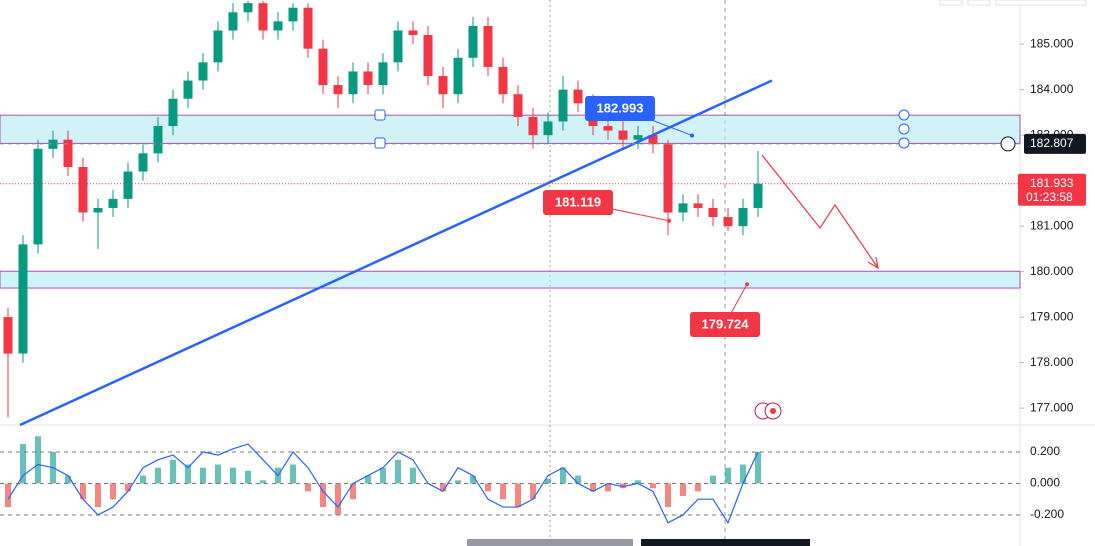  I want to click on y-tick-label: 179.000, so click(1052, 316).